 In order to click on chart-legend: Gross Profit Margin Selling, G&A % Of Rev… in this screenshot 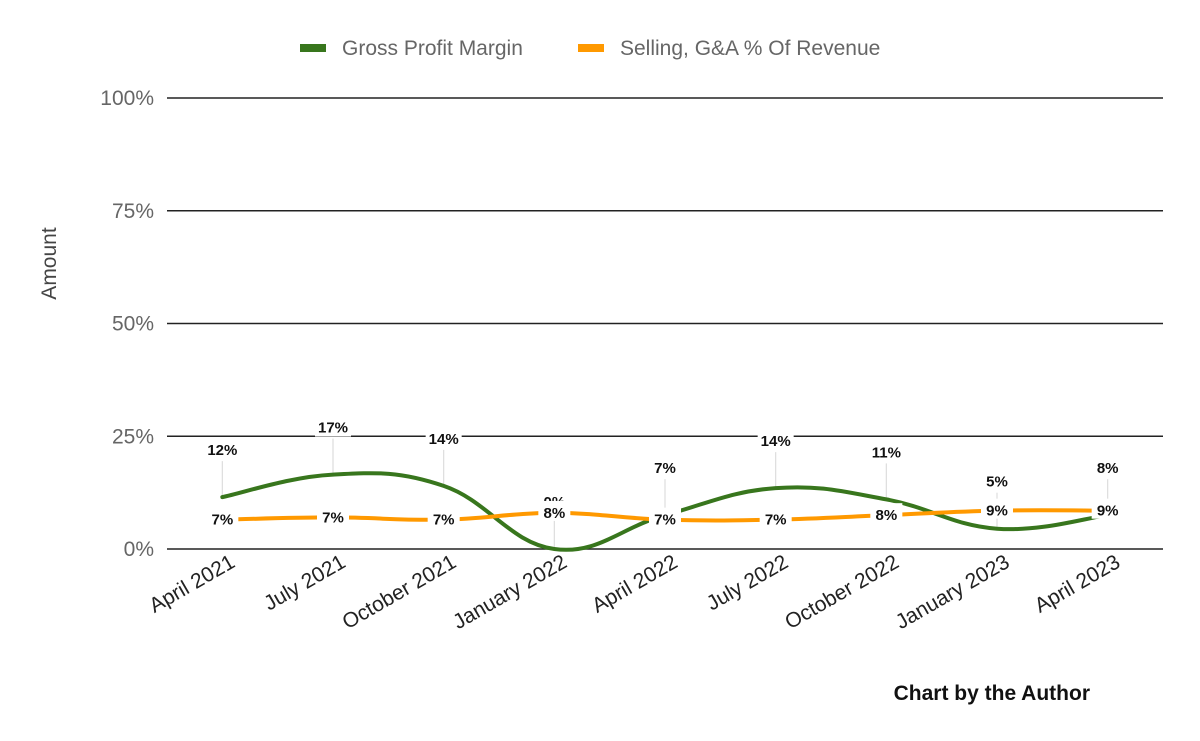, I will do `click(590, 48)`.